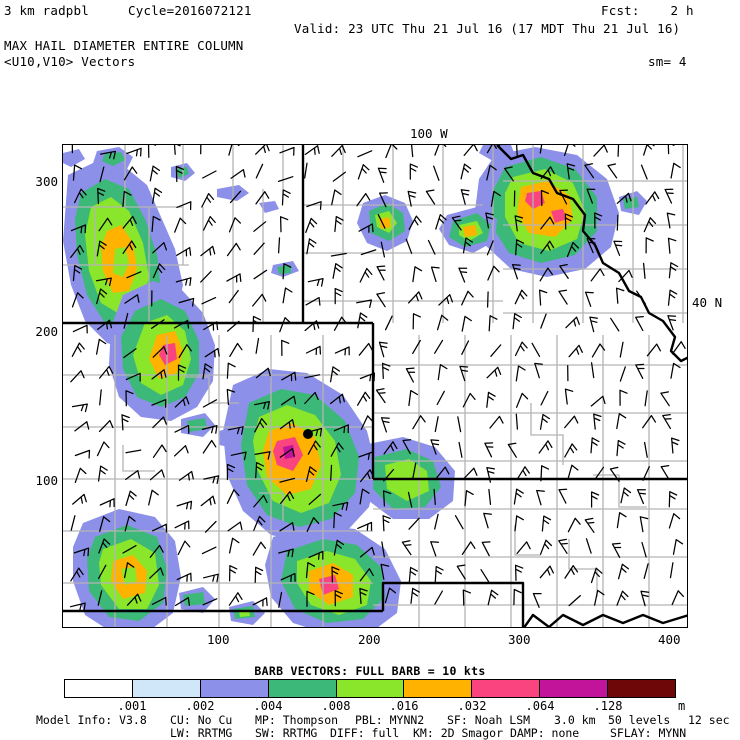  I want to click on model-info-item-3: KM: 2D Smagor, so click(458, 733).